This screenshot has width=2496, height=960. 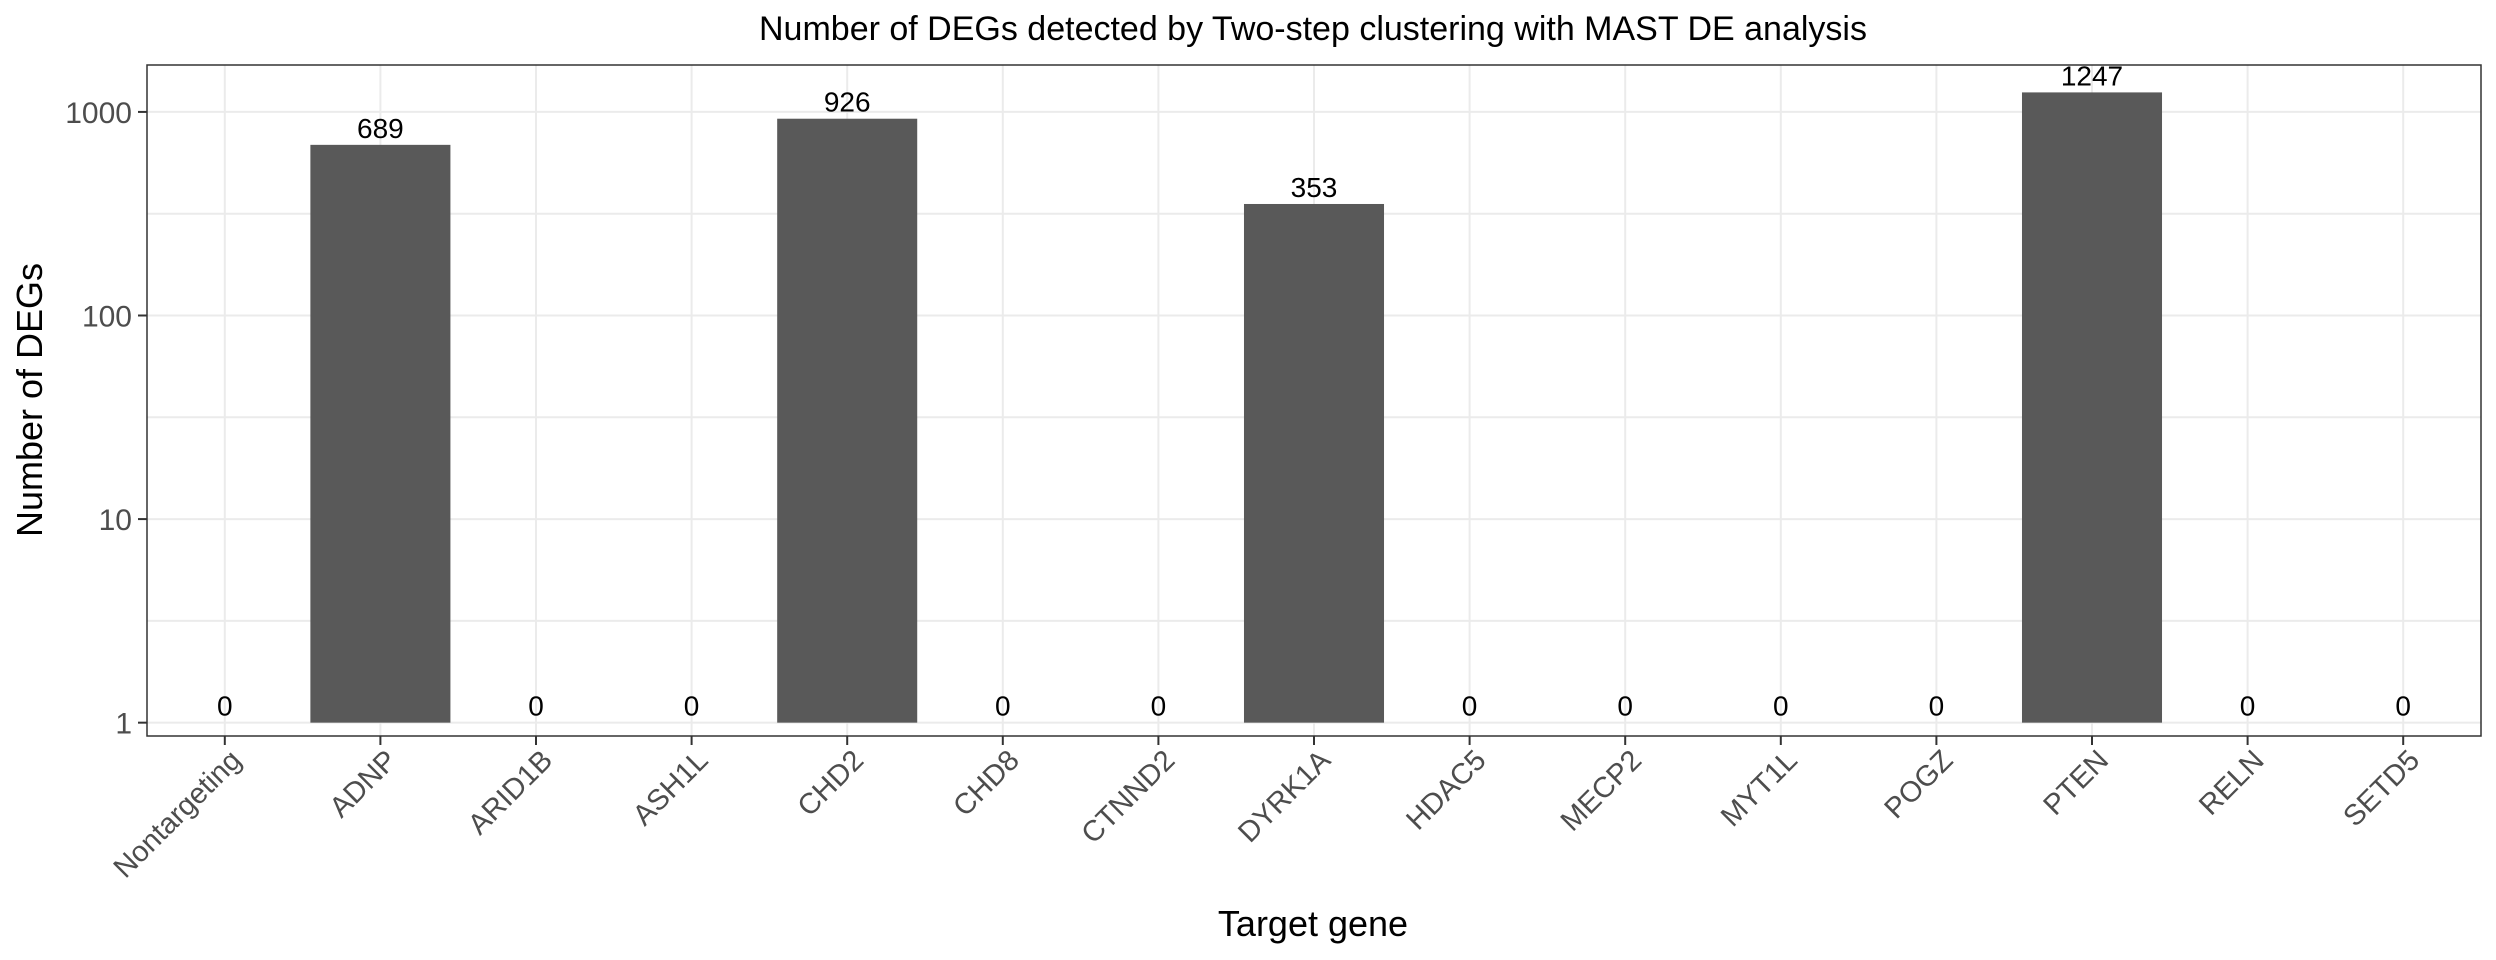 What do you see at coordinates (847, 420) in the screenshot?
I see `bar-chd2` at bounding box center [847, 420].